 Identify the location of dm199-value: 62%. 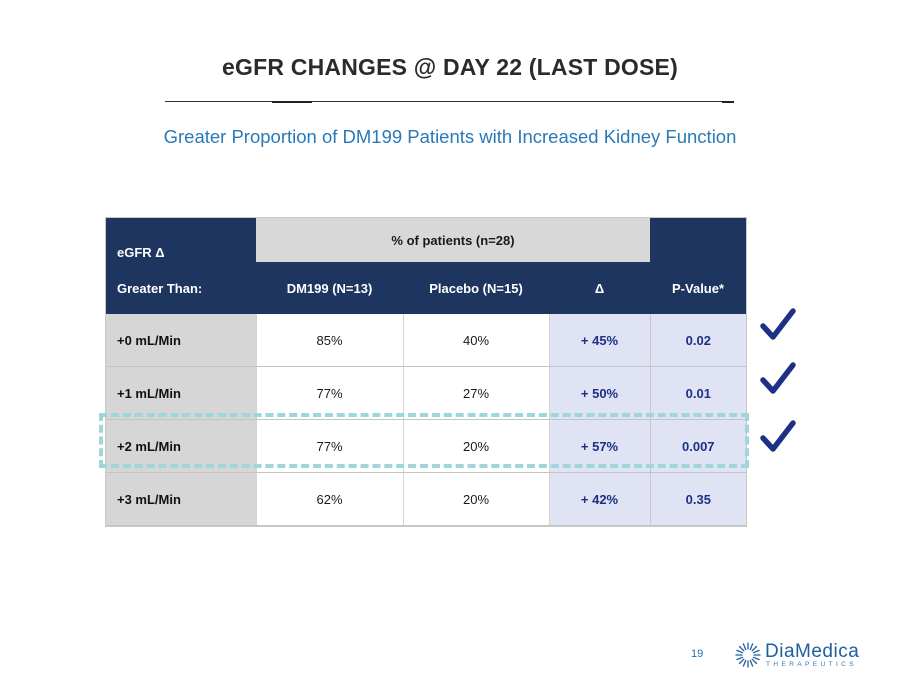
(329, 499).